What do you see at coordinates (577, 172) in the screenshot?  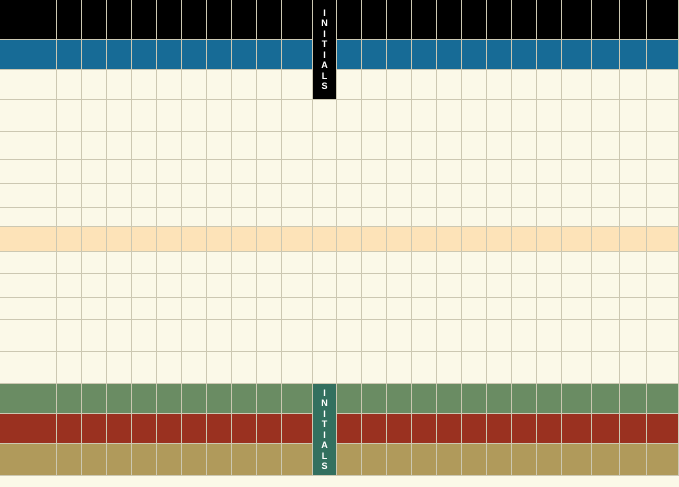 I see `cell-blank1-in` at bounding box center [577, 172].